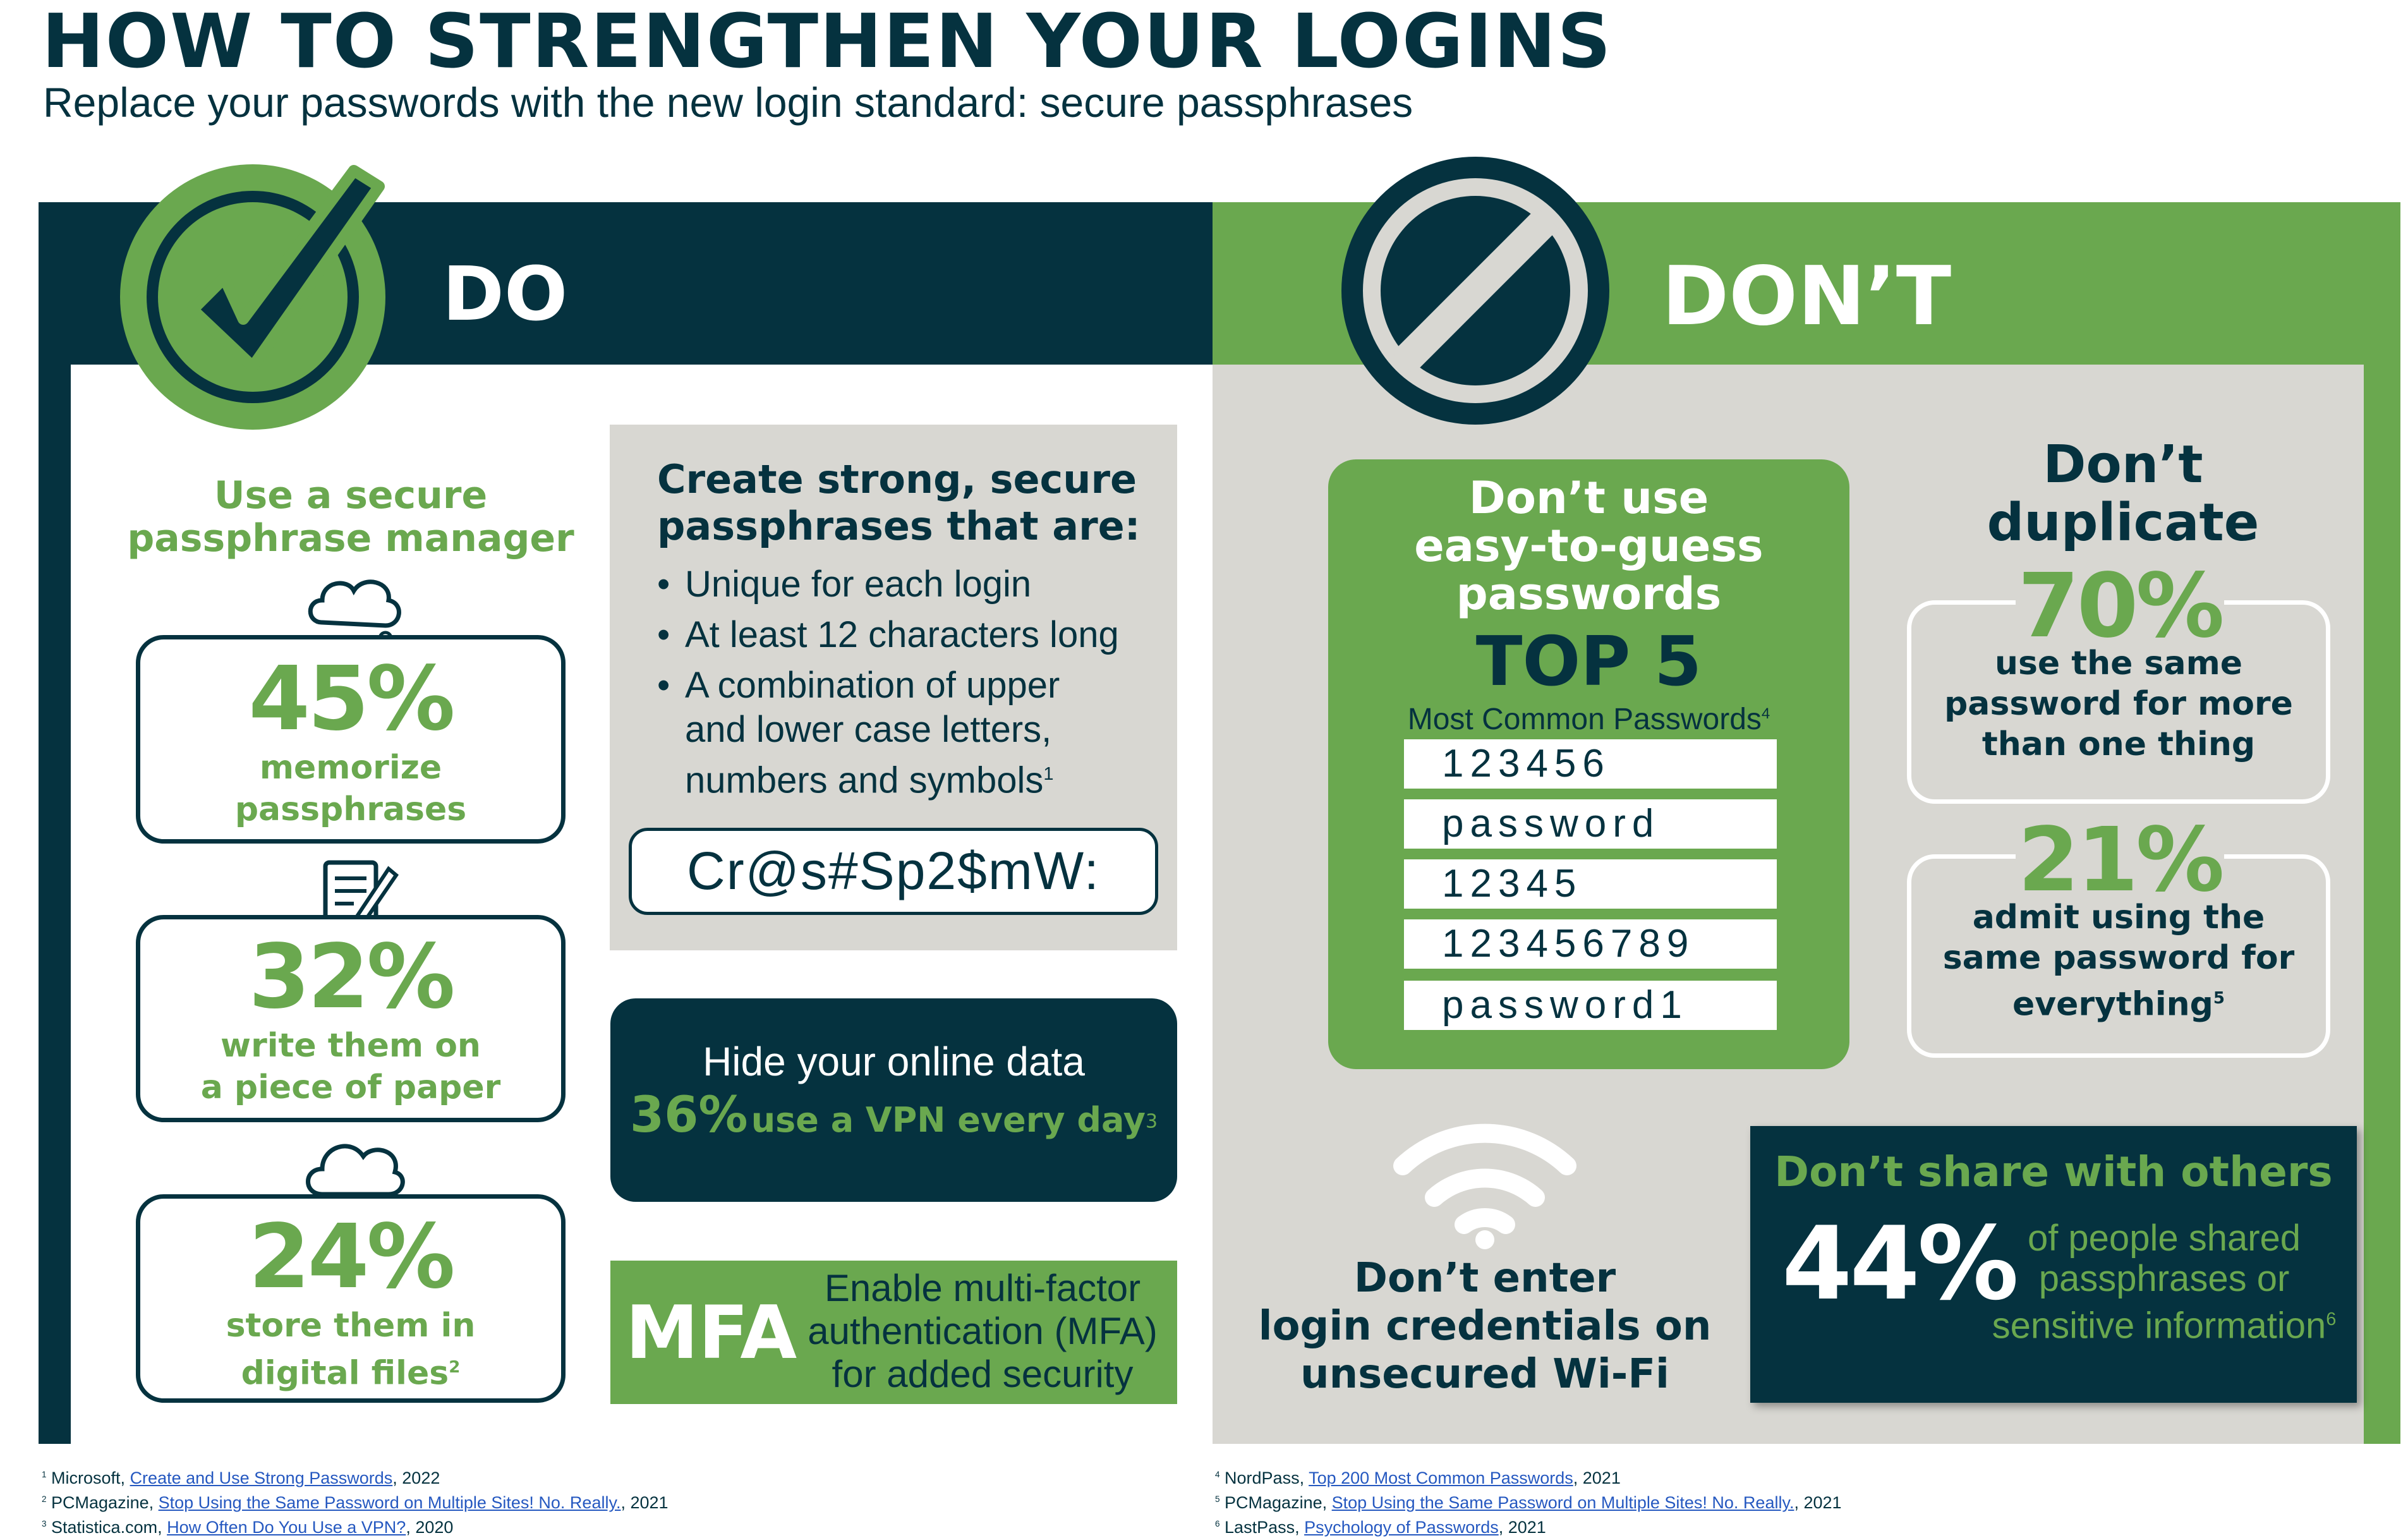 This screenshot has height=1538, width=2408. What do you see at coordinates (1589, 719) in the screenshot?
I see `top5-caption: Most Common Passwords4` at bounding box center [1589, 719].